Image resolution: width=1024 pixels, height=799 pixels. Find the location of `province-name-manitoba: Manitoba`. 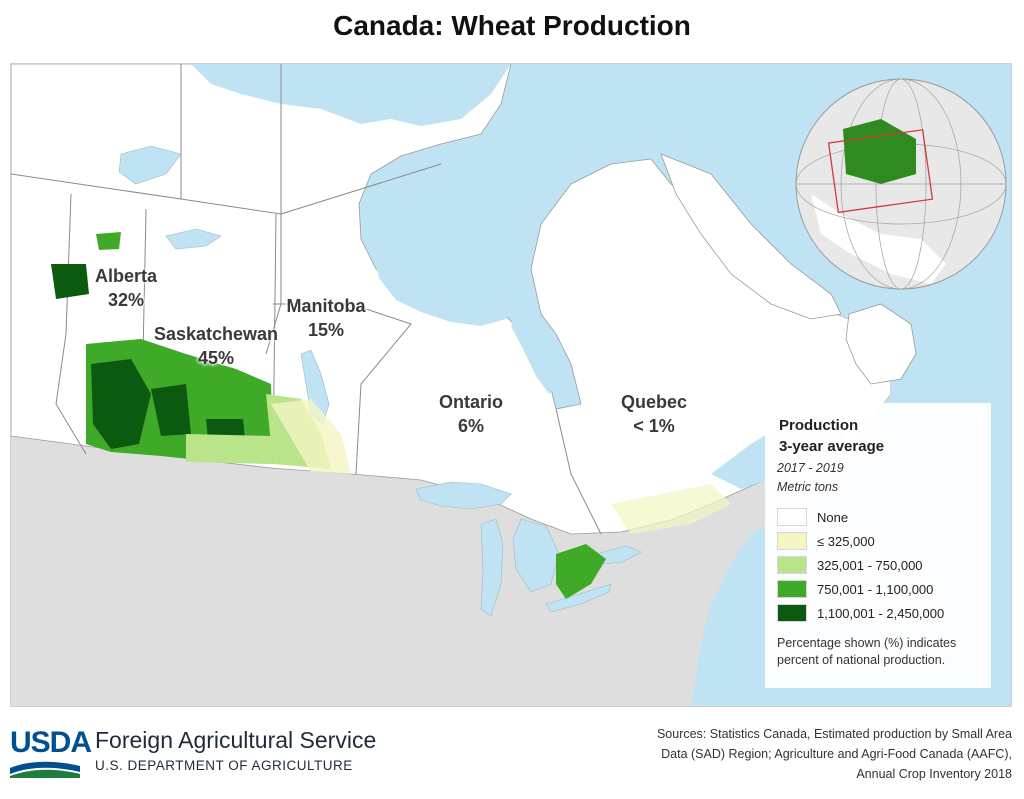

province-name-manitoba: Manitoba is located at coordinates (326, 306).